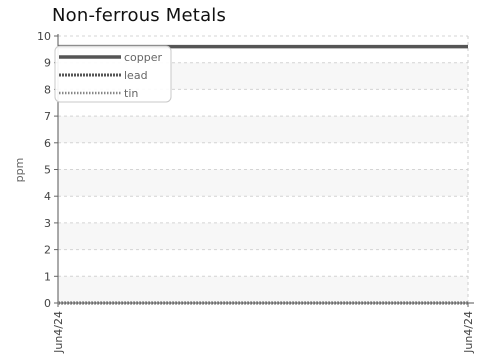 The image size is (477, 363). What do you see at coordinates (263, 328) in the screenshot?
I see `x-axis-ticks: Jun4/24 Jun4/24` at bounding box center [263, 328].